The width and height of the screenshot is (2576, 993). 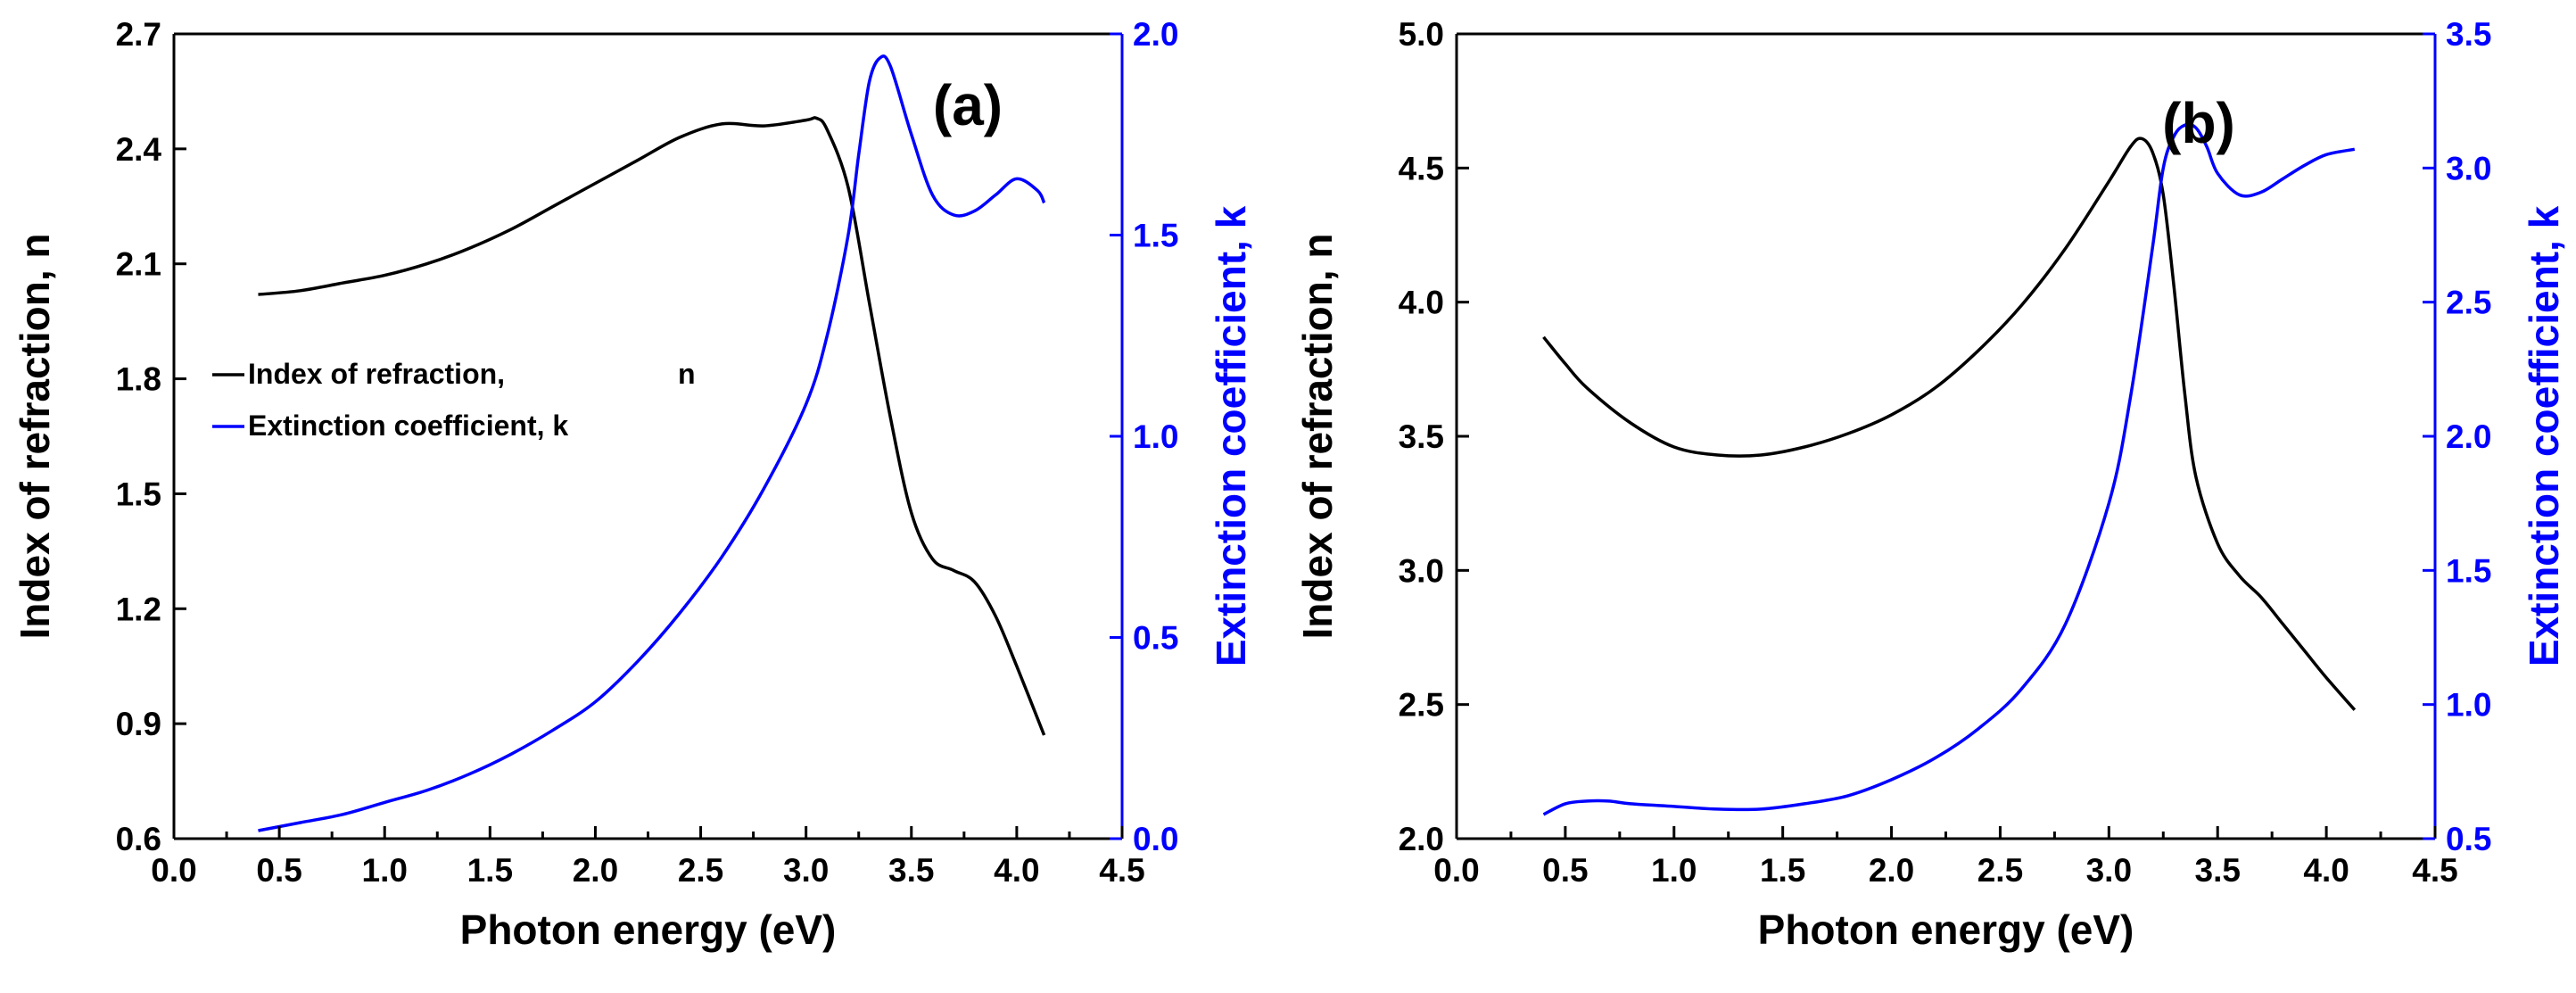 What do you see at coordinates (2468, 303) in the screenshot?
I see `y-right-tick-label: 2.5` at bounding box center [2468, 303].